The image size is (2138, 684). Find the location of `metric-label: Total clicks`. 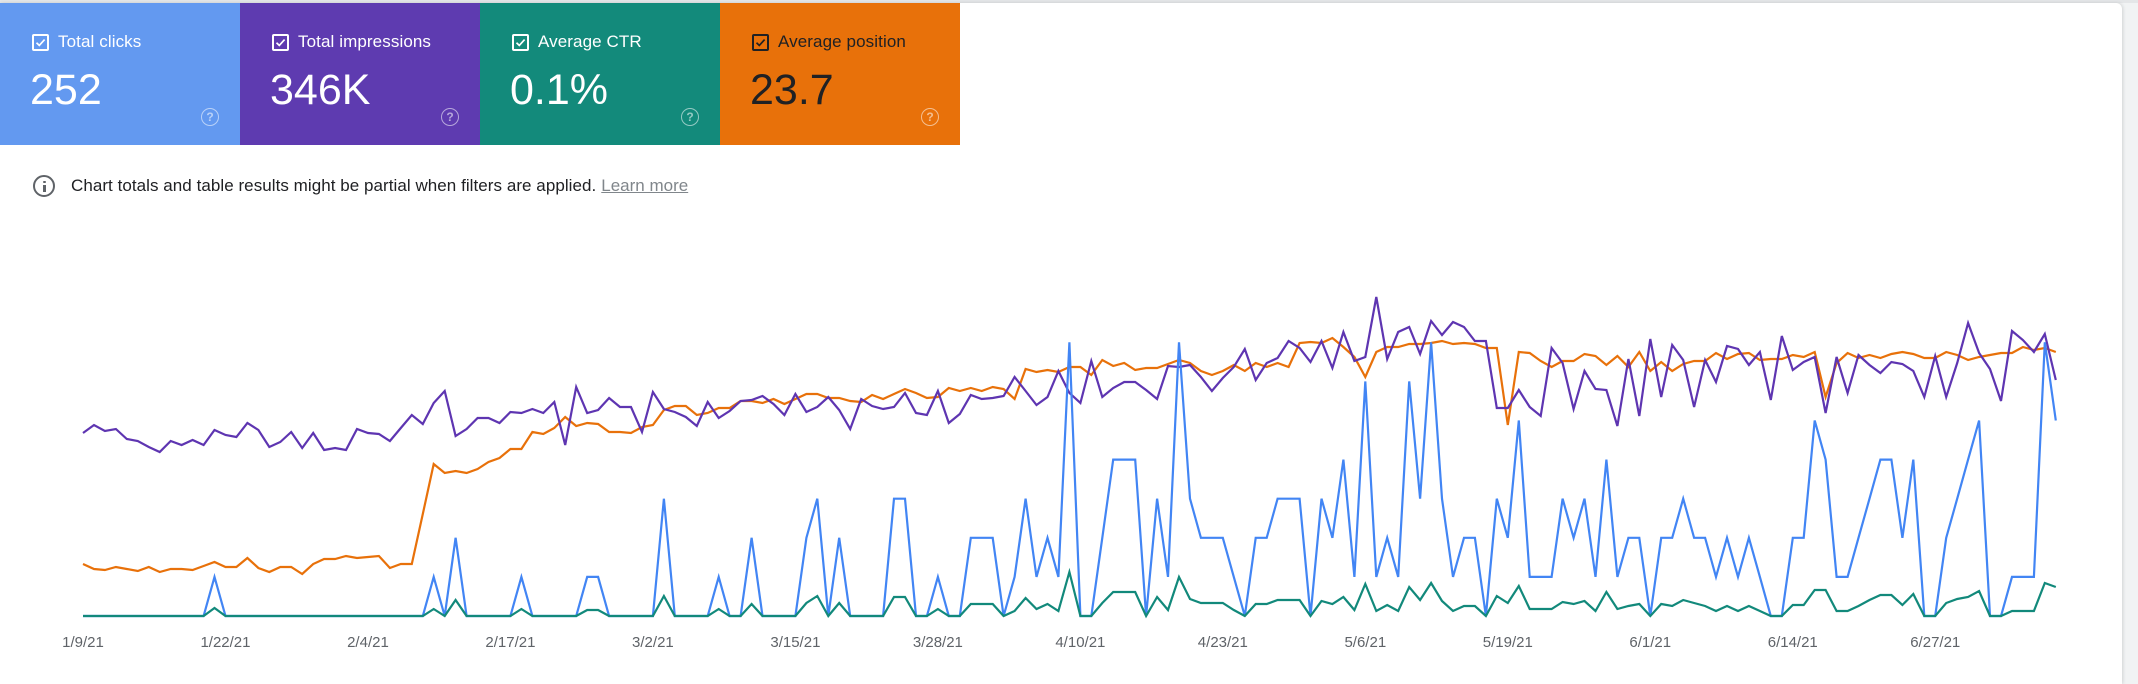

metric-label: Total clicks is located at coordinates (100, 41).